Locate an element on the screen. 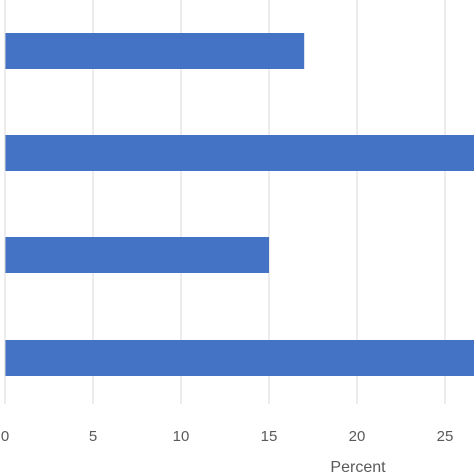 This screenshot has width=474, height=474. x-tick-label-5: 5 is located at coordinates (93, 436).